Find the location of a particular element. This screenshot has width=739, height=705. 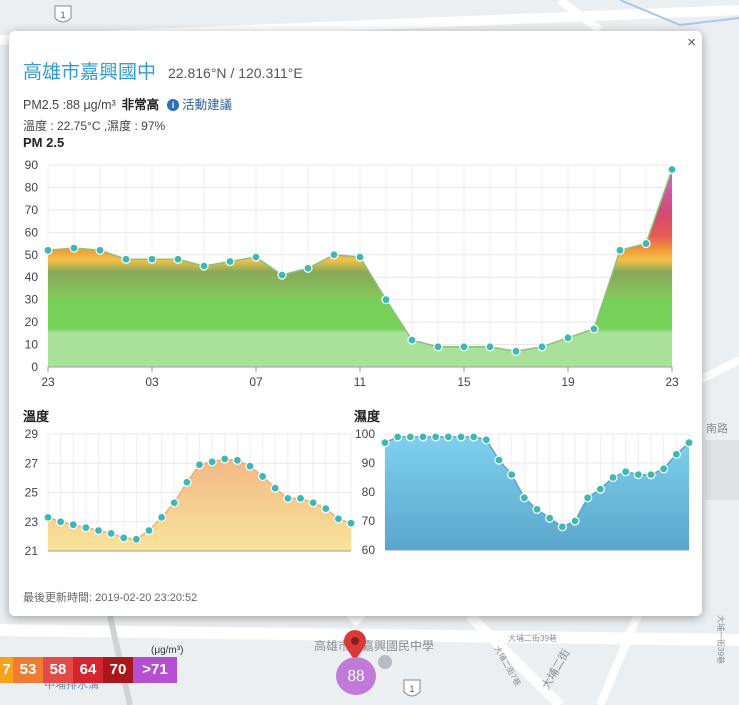

x-tick-label: 19 is located at coordinates (568, 382).